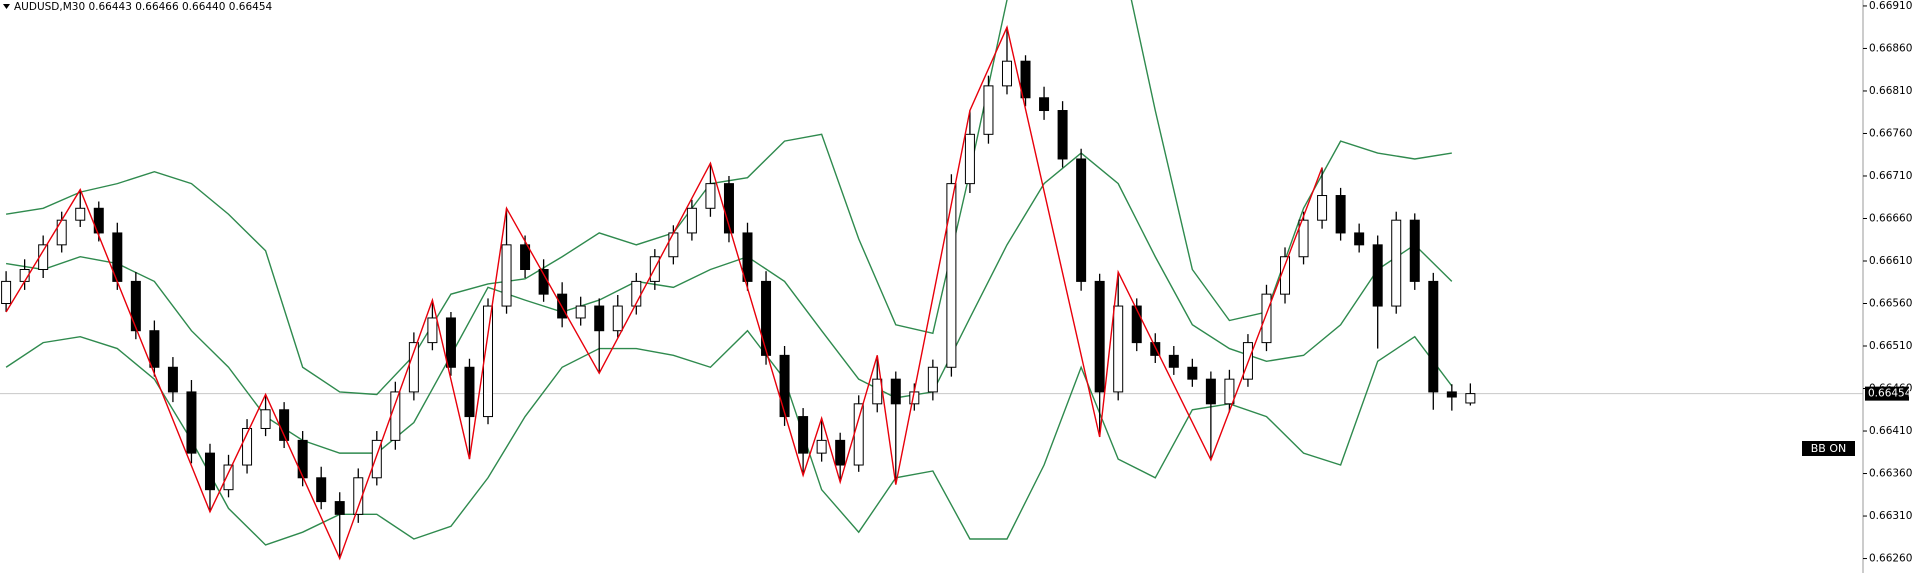 This screenshot has width=1912, height=573. Describe the element at coordinates (1890, 431) in the screenshot. I see `y-tick-label: 0.66410` at that location.